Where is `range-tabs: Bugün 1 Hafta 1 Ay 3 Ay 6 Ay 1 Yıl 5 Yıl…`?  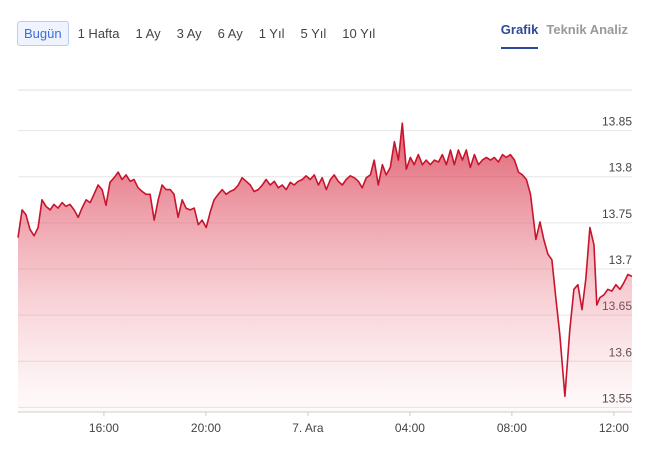
range-tabs: Bugün 1 Hafta 1 Ay 3 Ay 6 Ay 1 Yıl 5 Yıl… is located at coordinates (200, 33).